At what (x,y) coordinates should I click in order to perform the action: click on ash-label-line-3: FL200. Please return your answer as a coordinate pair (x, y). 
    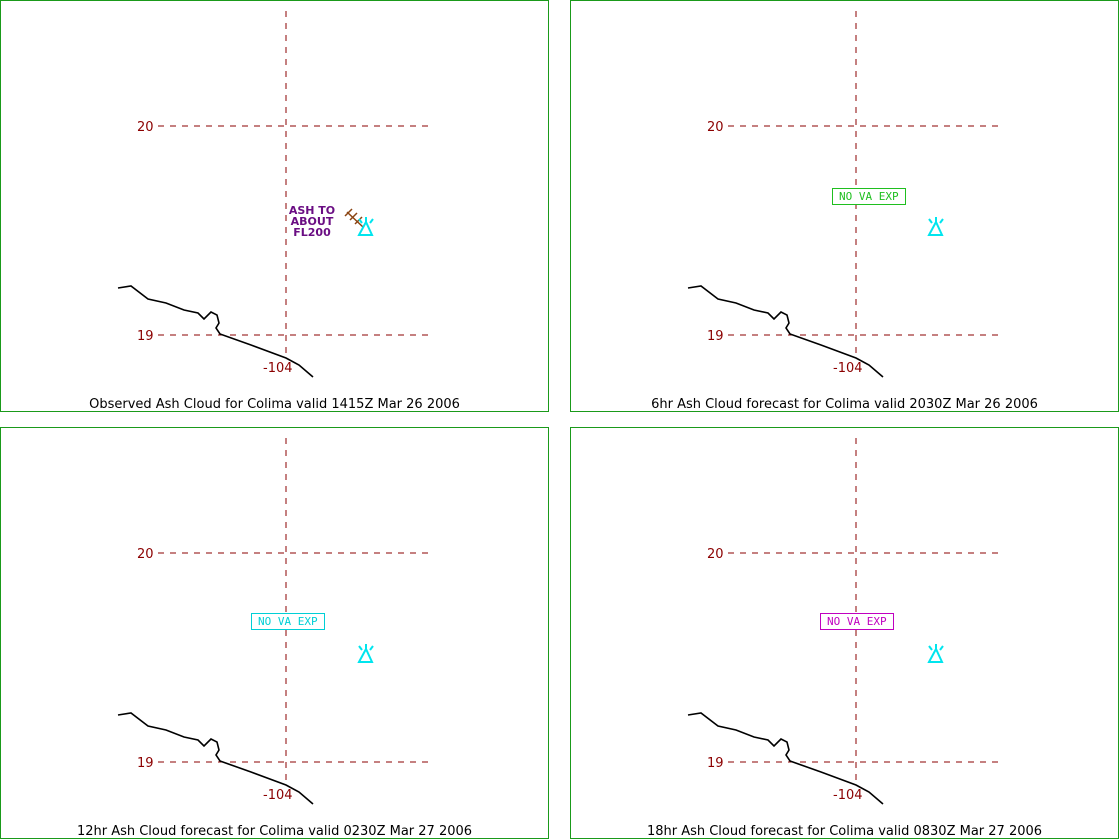
    Looking at the image, I should click on (312, 232).